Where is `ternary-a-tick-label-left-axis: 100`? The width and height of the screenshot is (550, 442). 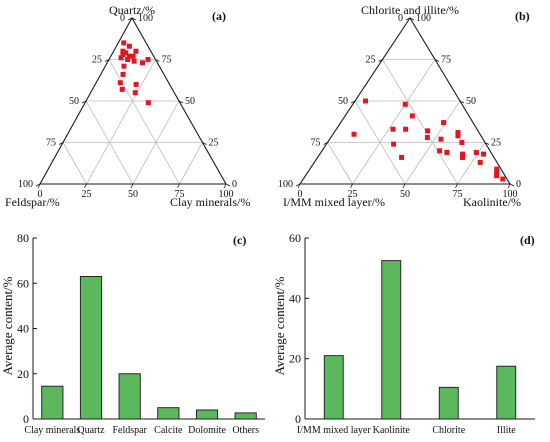 ternary-a-tick-label-left-axis: 100 is located at coordinates (25, 184).